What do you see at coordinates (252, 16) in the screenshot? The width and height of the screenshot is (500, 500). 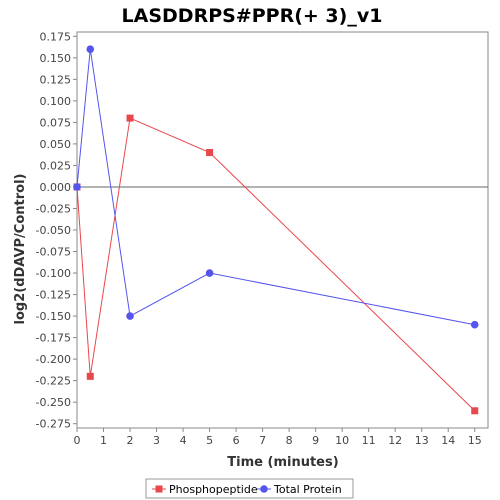 I see `chart-title: LASDDRPS#PPR(+ 3)_v1` at bounding box center [252, 16].